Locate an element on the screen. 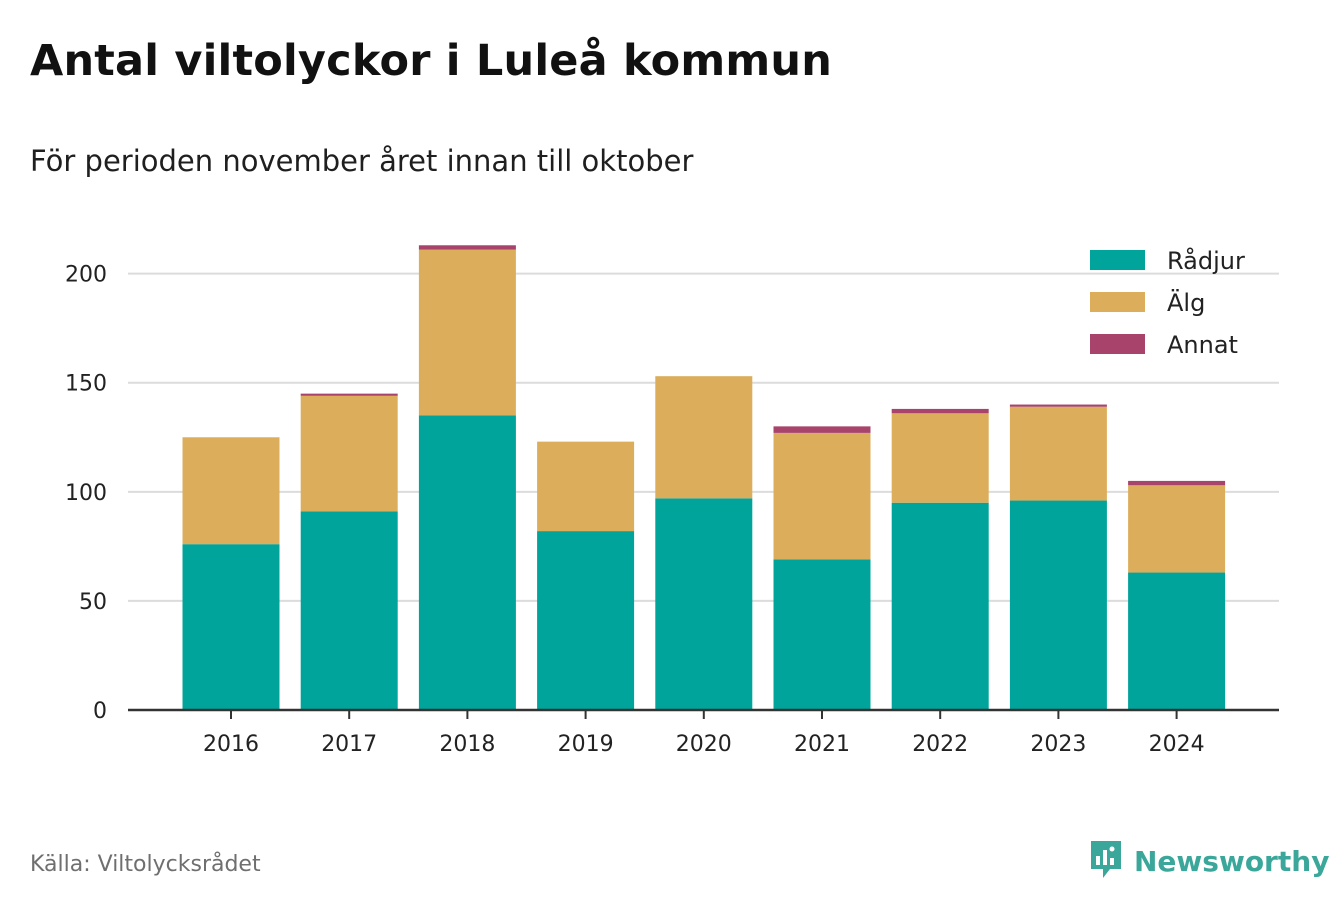  brand-logo: Newsworthy is located at coordinates (1208, 861).